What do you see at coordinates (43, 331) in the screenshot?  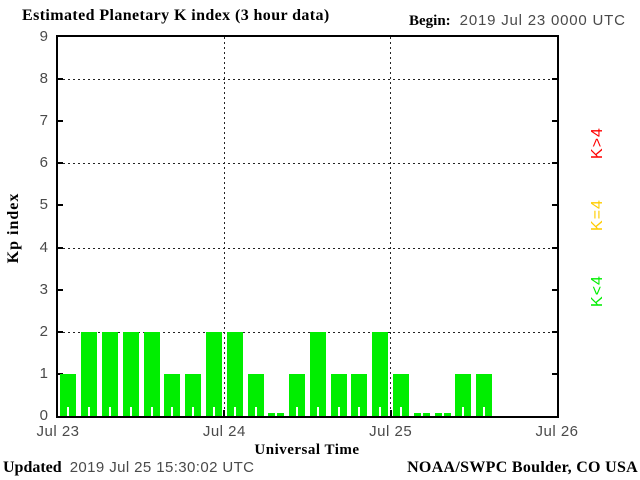 I see `y-tick-label: 2` at bounding box center [43, 331].